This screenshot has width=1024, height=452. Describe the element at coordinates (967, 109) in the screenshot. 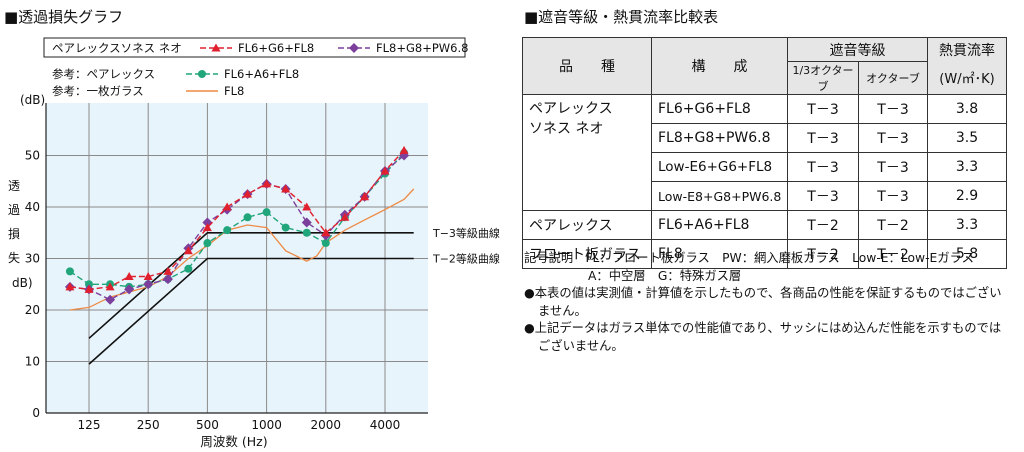

I see `cell-heat: 3.8` at that location.